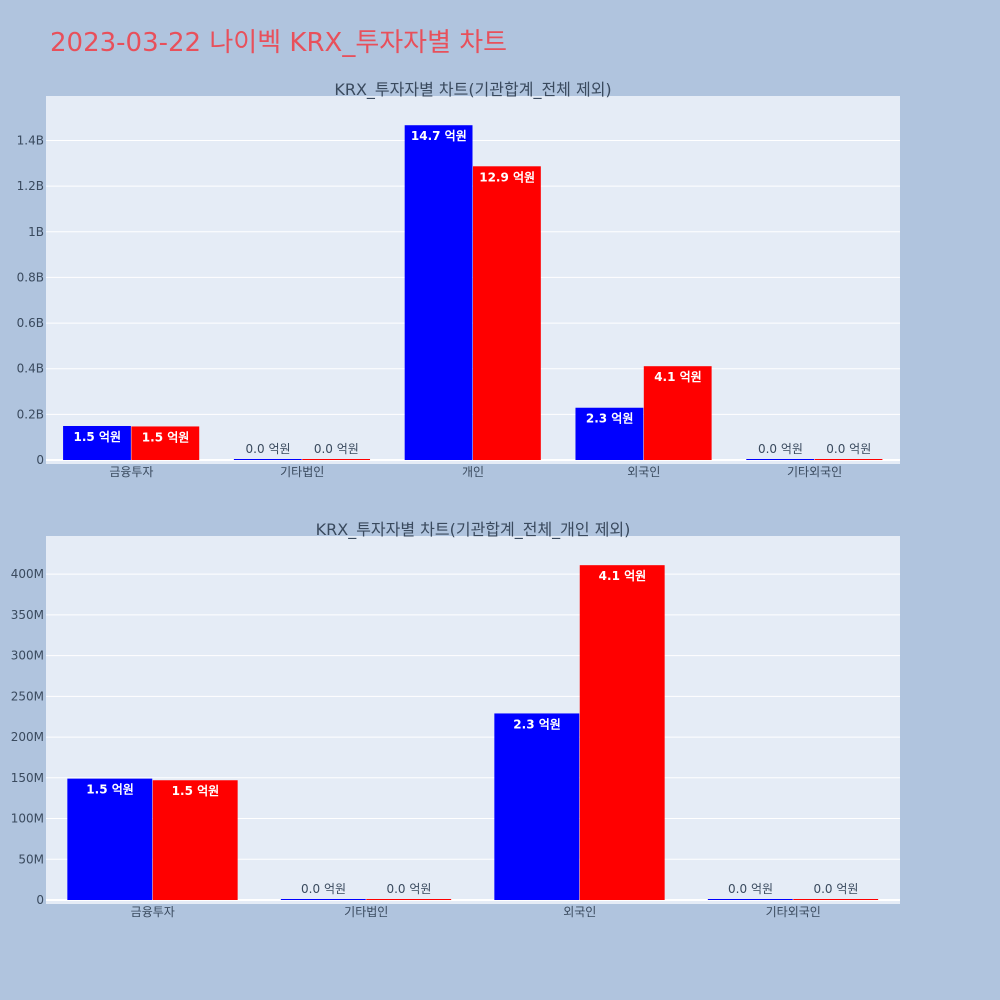 The image size is (1000, 1000). I want to click on y-tick-label: 0.2B, so click(30, 414).